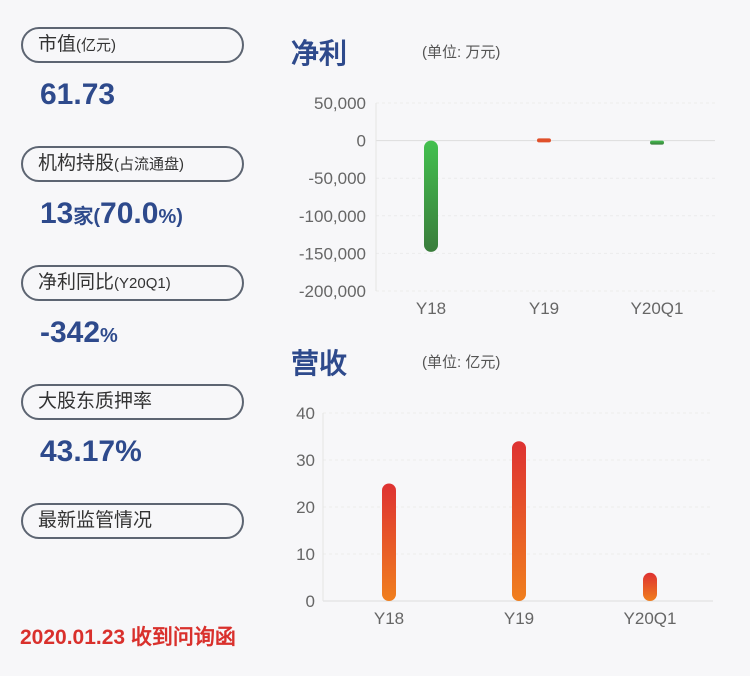  Describe the element at coordinates (332, 216) in the screenshot. I see `y-tick-label: -100,000` at that location.